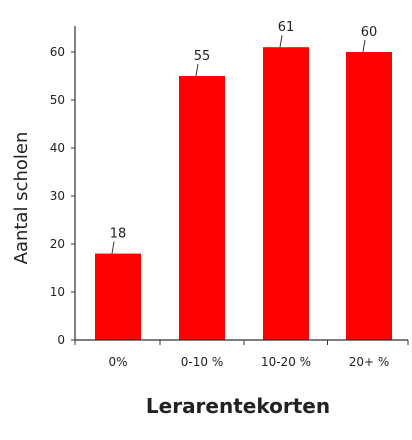  I want to click on x-tick-label-3: 10-20 %, so click(286, 362).